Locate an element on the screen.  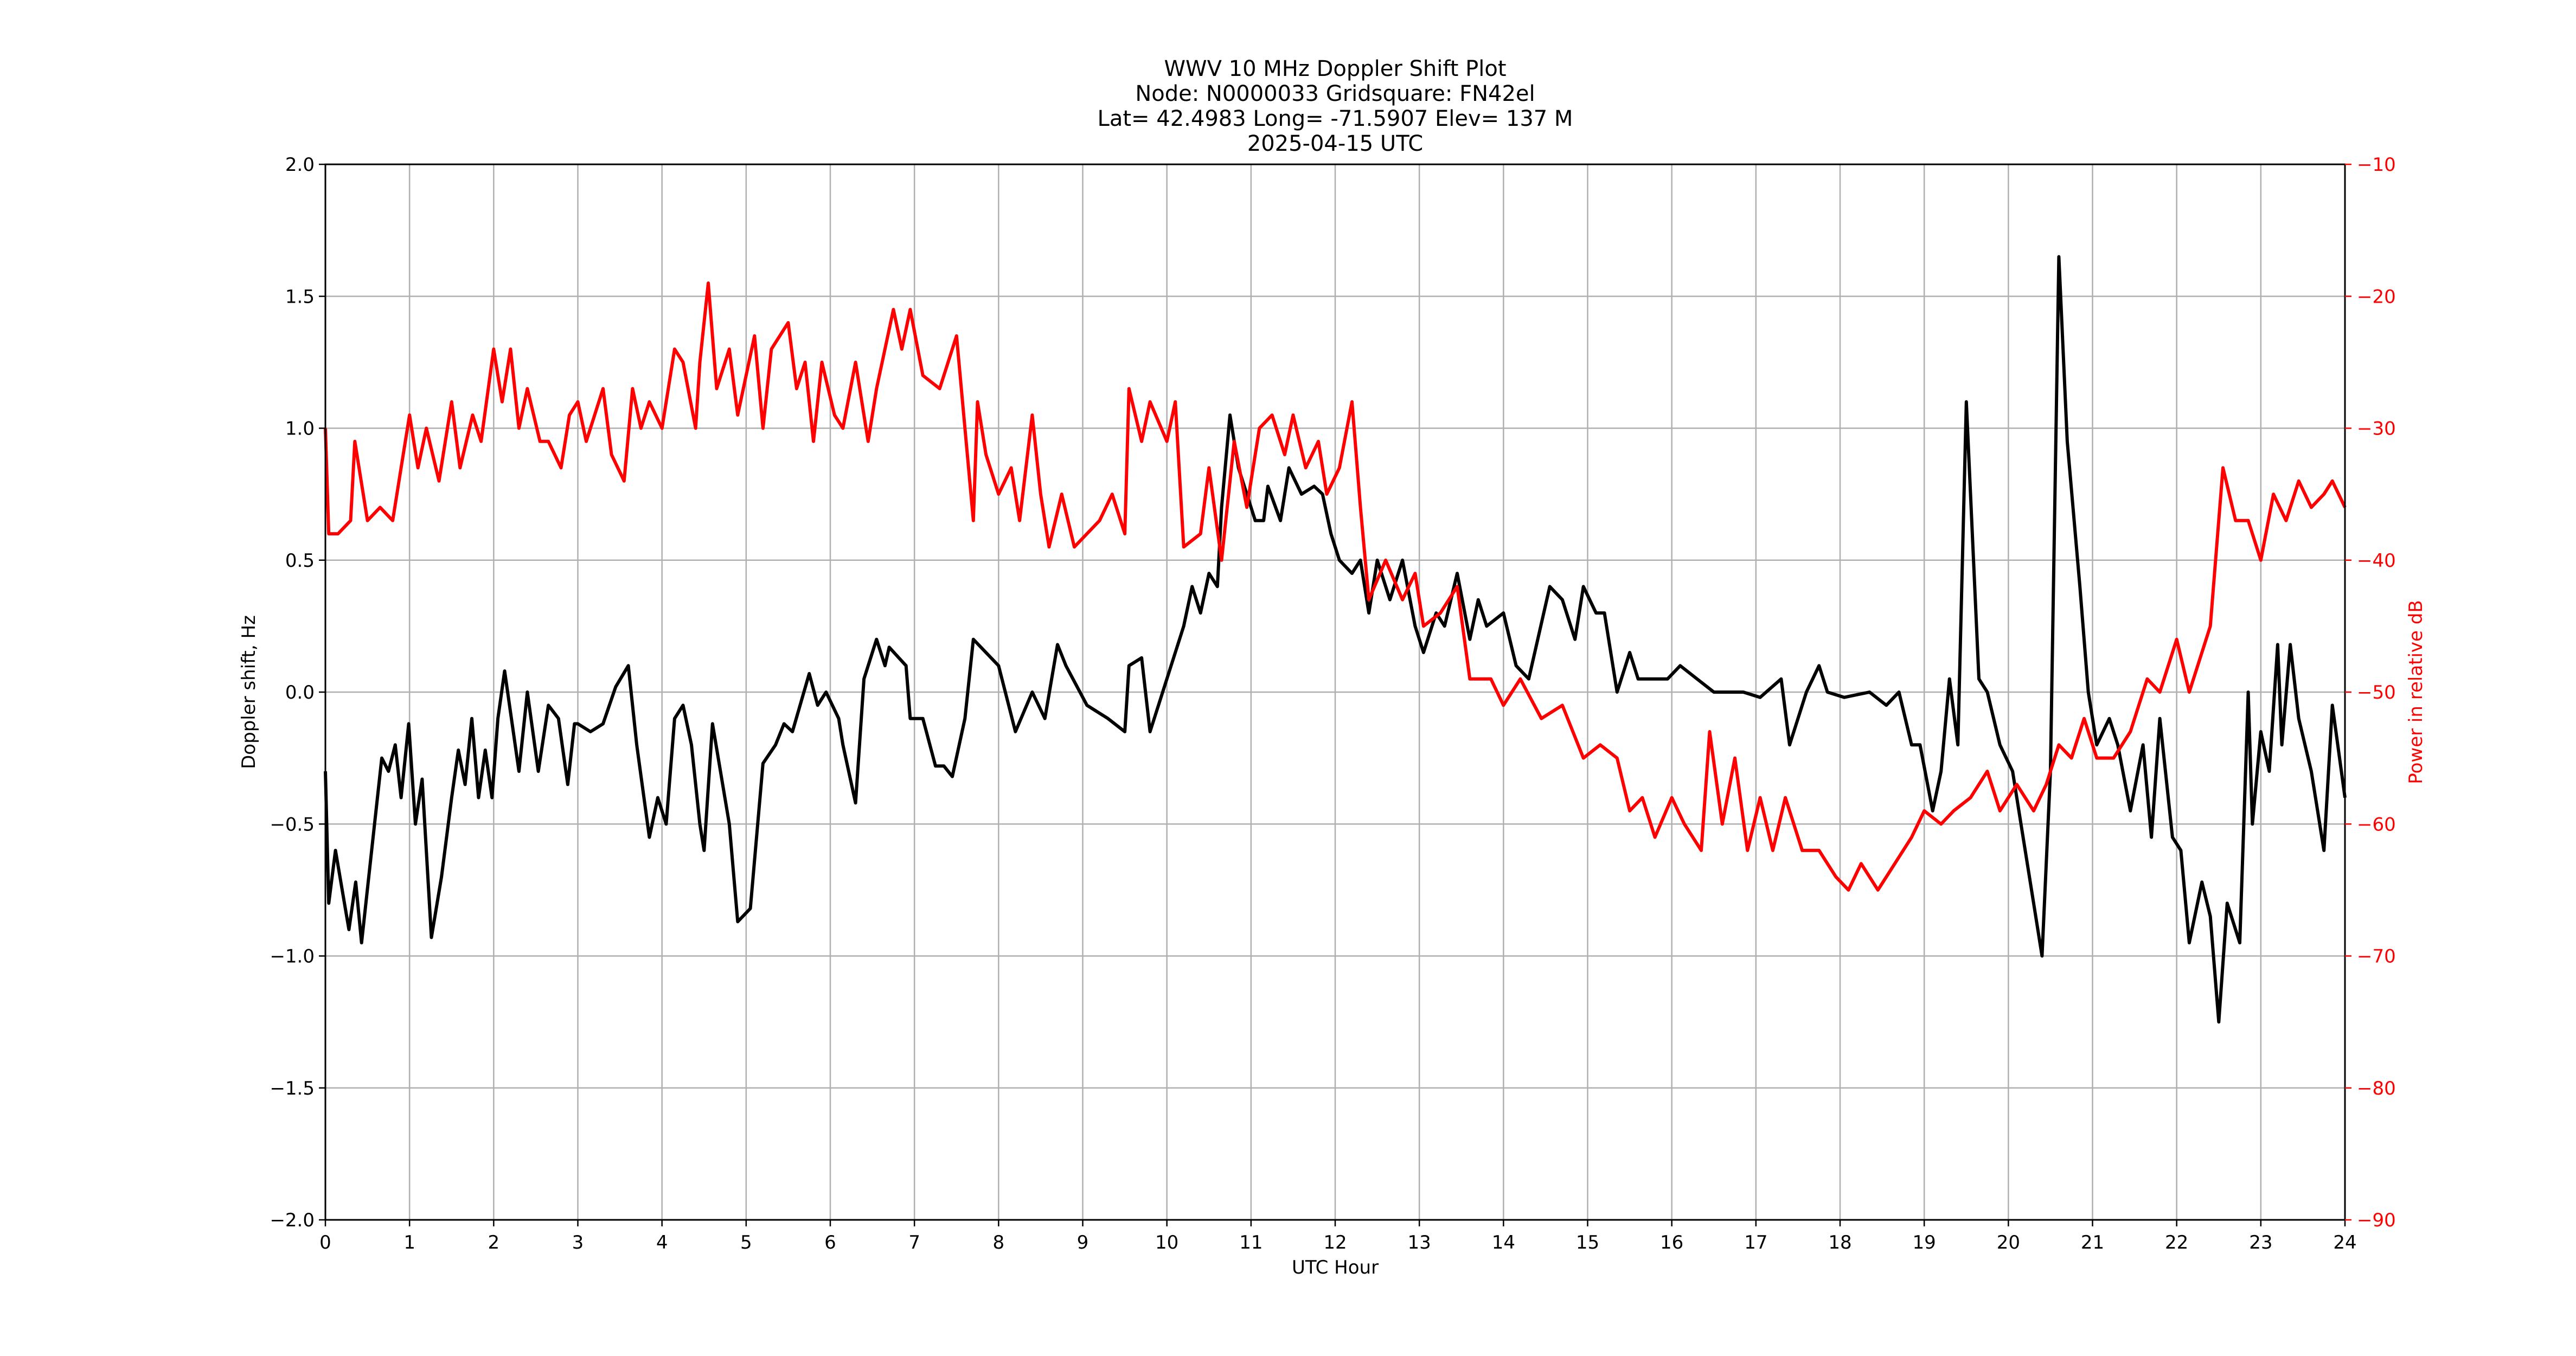
x-tick-label: 7 is located at coordinates (914, 1242).